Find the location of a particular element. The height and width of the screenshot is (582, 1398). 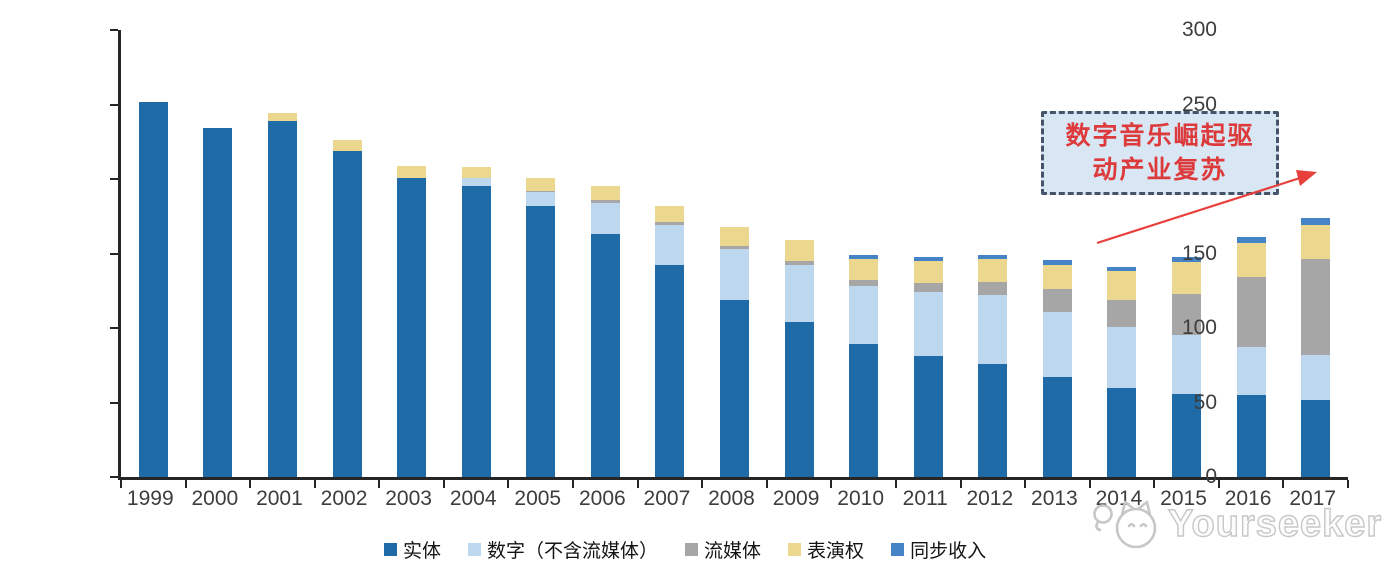

bar-group-2000 is located at coordinates (218, 253).